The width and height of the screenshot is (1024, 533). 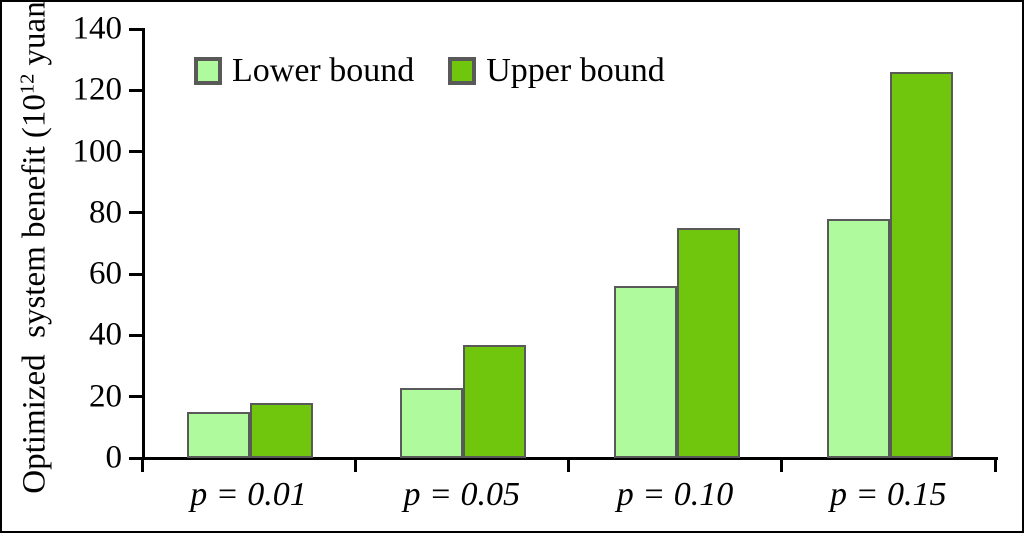 What do you see at coordinates (218, 435) in the screenshot?
I see `bar-lower-bound-p-0.01` at bounding box center [218, 435].